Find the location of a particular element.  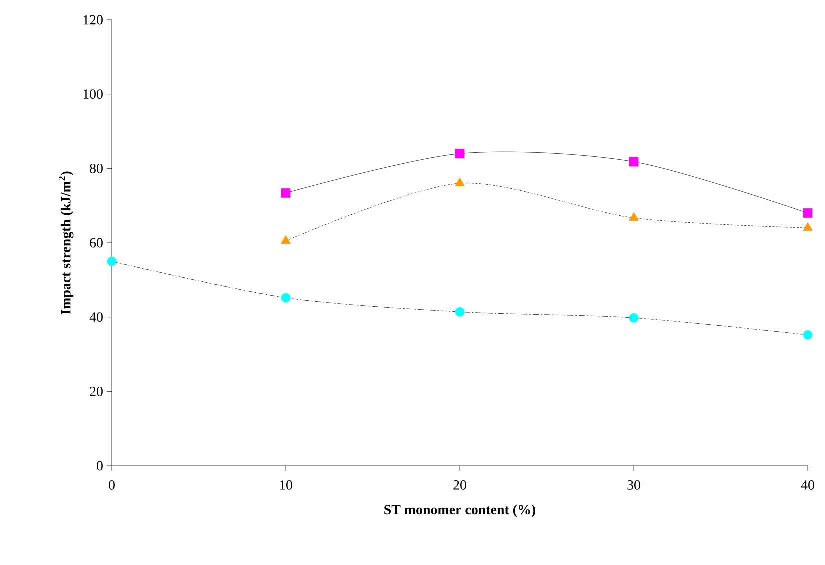

y-tick-label: 80 is located at coordinates (96, 169).